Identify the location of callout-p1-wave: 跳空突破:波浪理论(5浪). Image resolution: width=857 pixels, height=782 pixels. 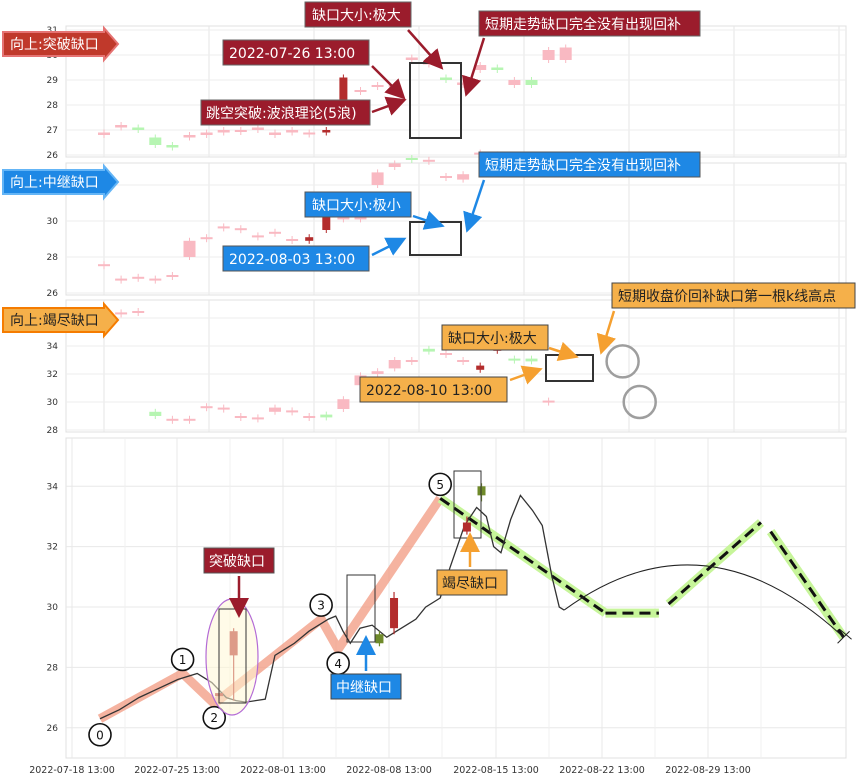
(303, 111).